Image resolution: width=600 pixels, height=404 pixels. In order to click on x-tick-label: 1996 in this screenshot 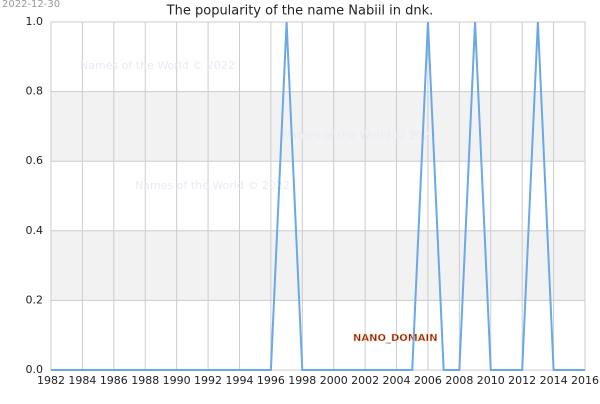, I will do `click(271, 380)`.